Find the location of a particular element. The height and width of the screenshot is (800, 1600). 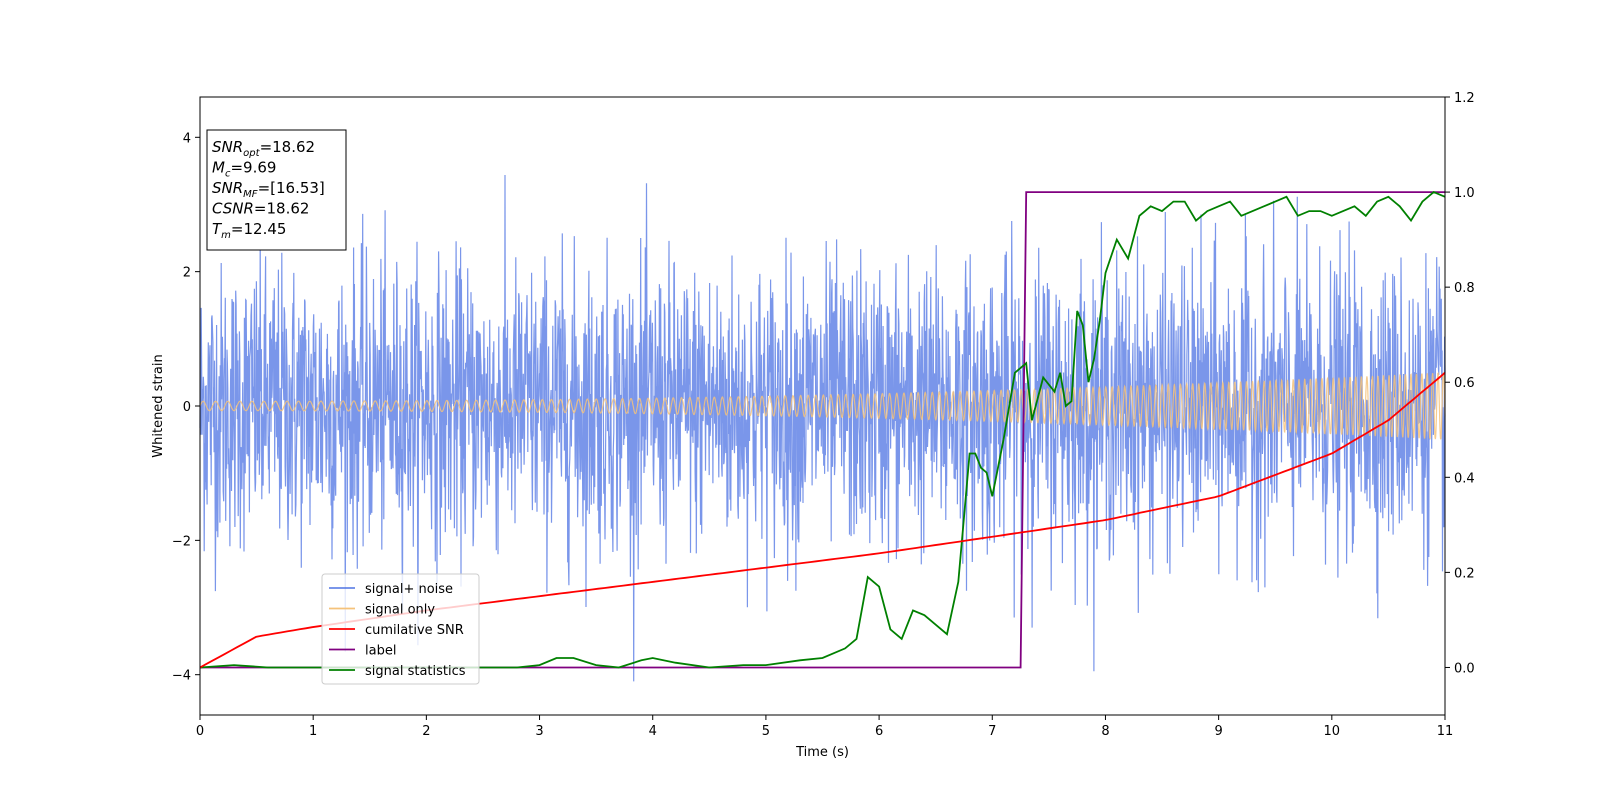

y-left-tick-label: 0 is located at coordinates (187, 407).